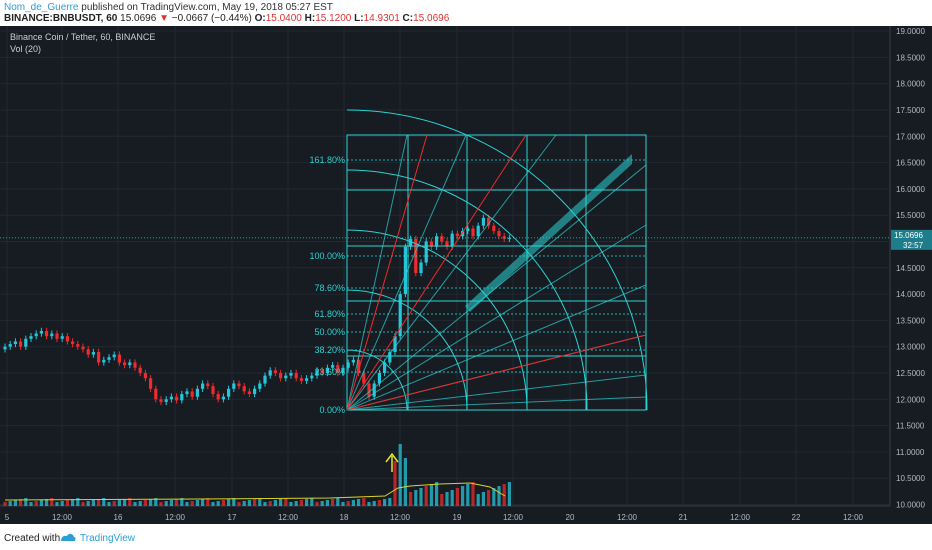  I want to click on fib-level-label: 61.80%, so click(329, 314).